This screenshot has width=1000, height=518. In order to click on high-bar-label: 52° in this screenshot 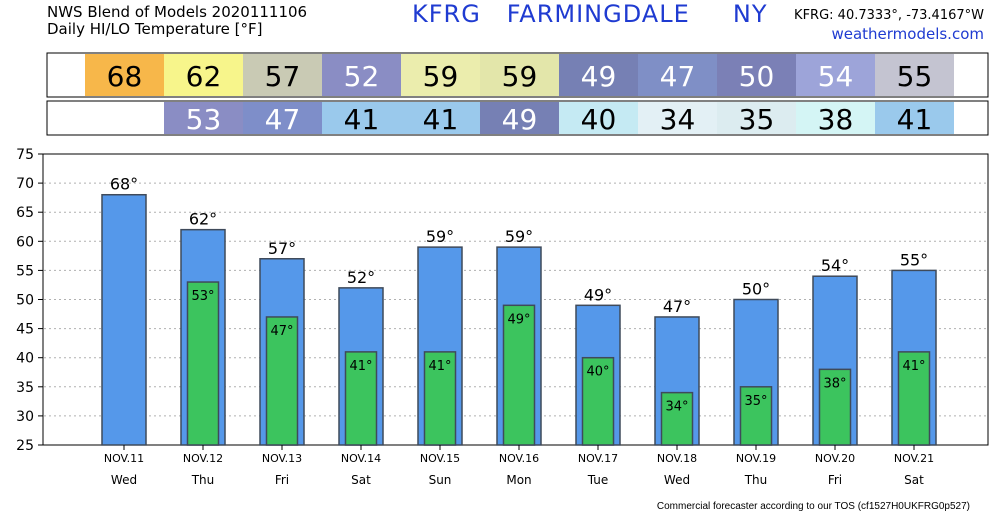, I will do `click(361, 277)`.